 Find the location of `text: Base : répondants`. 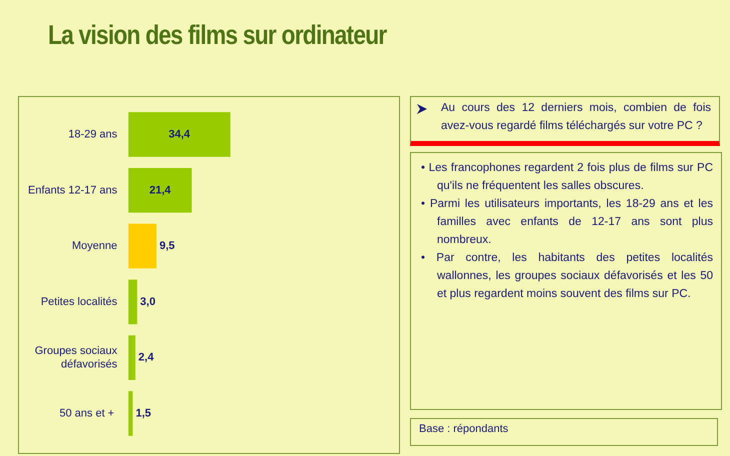

text: Base : répondants is located at coordinates (564, 432).